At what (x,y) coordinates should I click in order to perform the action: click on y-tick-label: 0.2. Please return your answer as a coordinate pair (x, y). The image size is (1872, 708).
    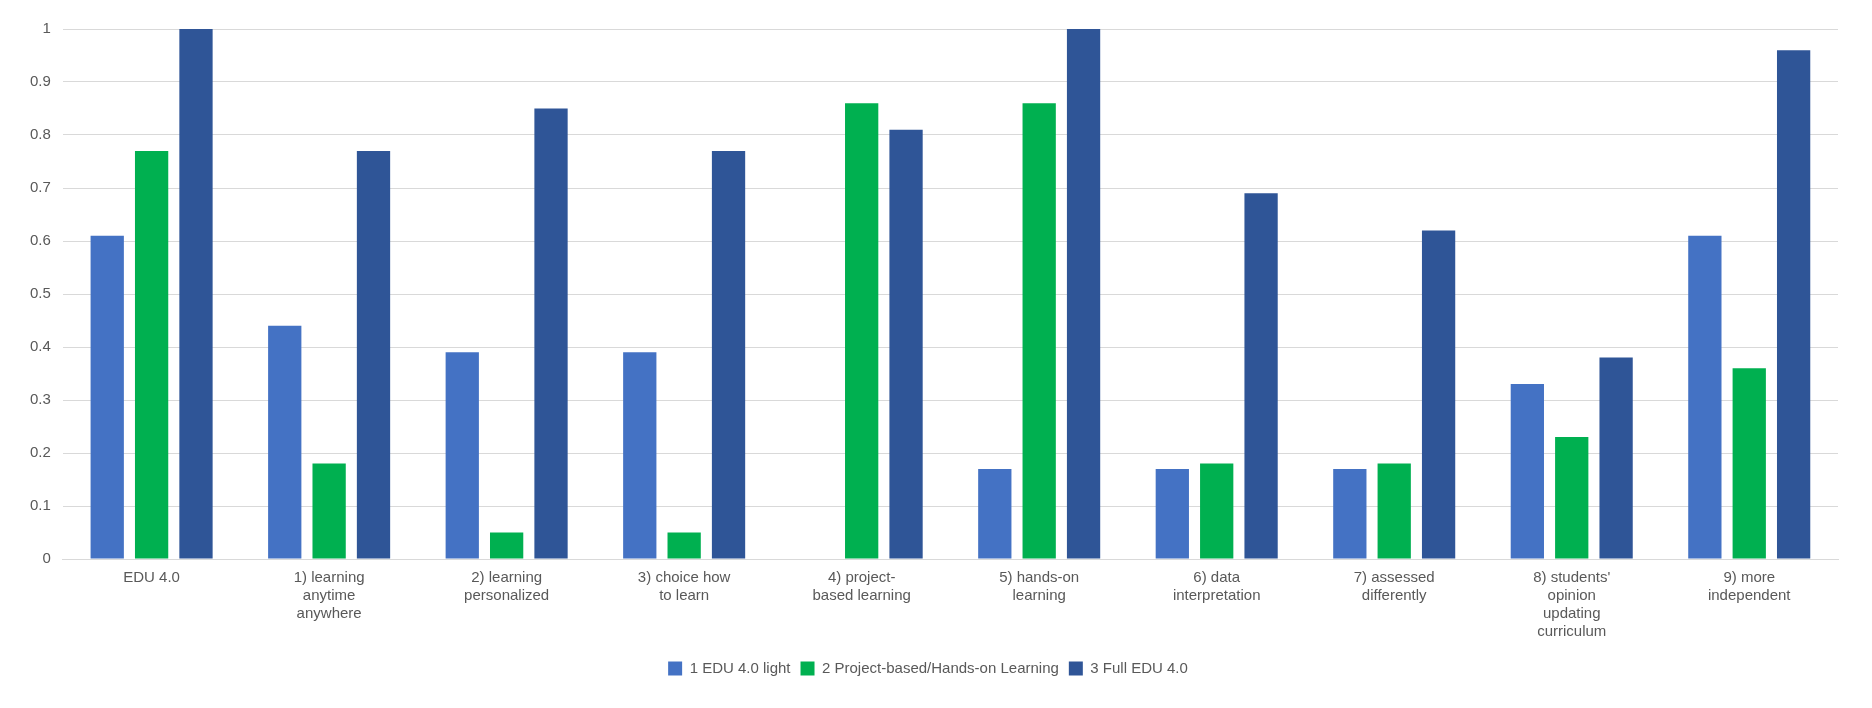
    Looking at the image, I should click on (40, 452).